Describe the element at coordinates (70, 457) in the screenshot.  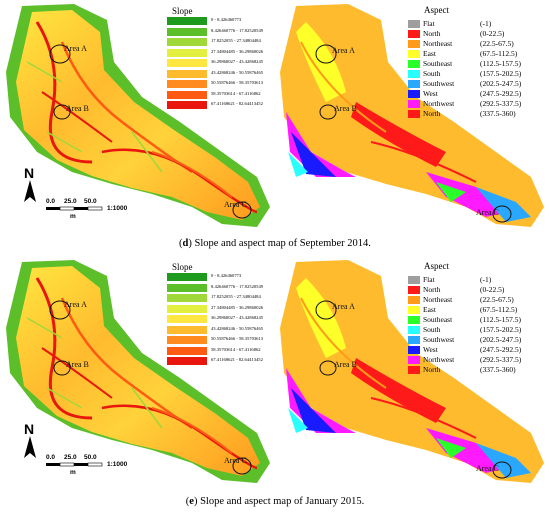
I see `scale-tick-1: 25.0` at that location.